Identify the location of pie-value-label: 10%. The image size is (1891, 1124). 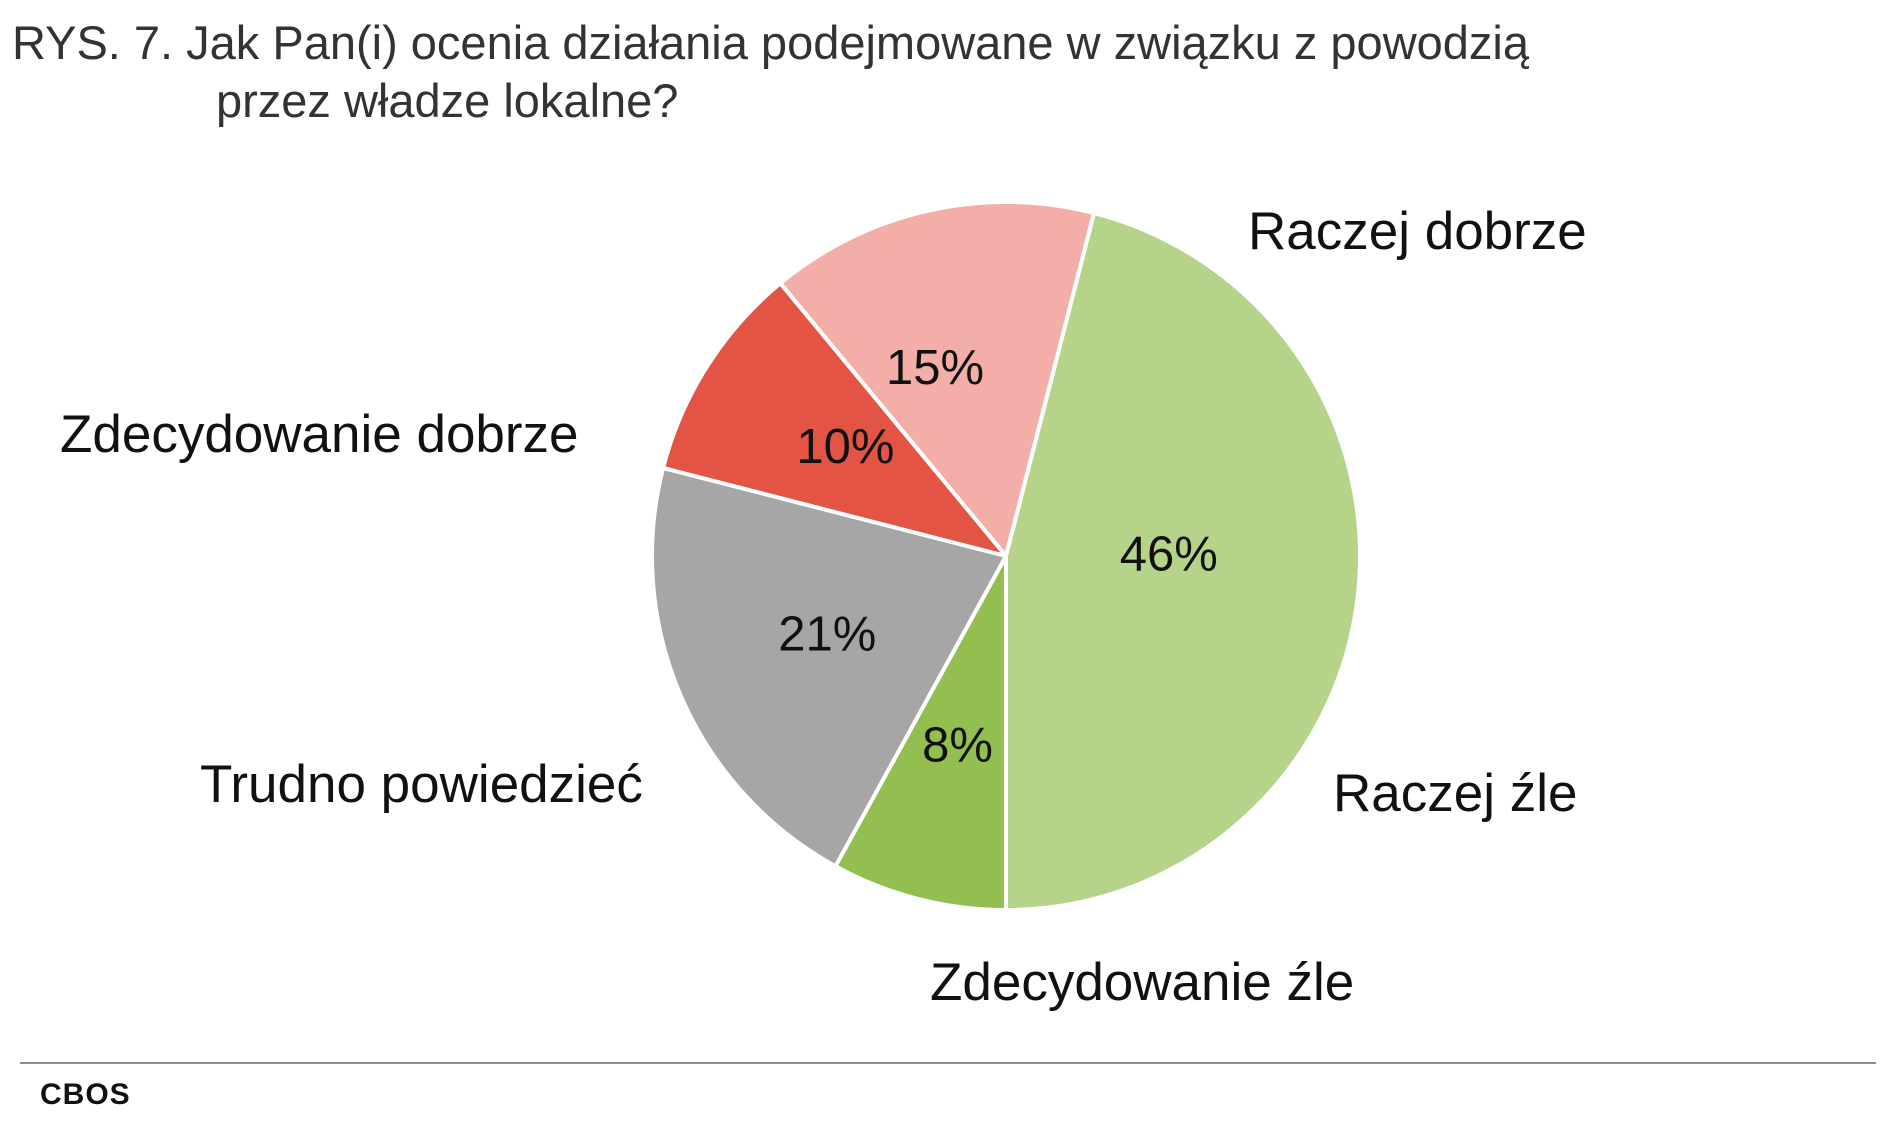
(845, 447).